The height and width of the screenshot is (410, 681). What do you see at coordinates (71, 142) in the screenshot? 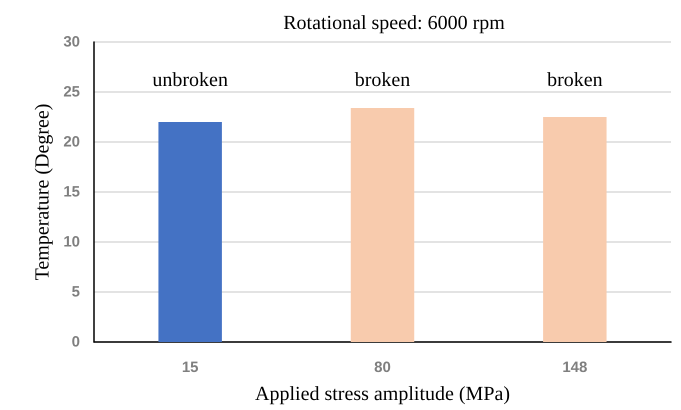
I see `y-tick-label: 20` at bounding box center [71, 142].